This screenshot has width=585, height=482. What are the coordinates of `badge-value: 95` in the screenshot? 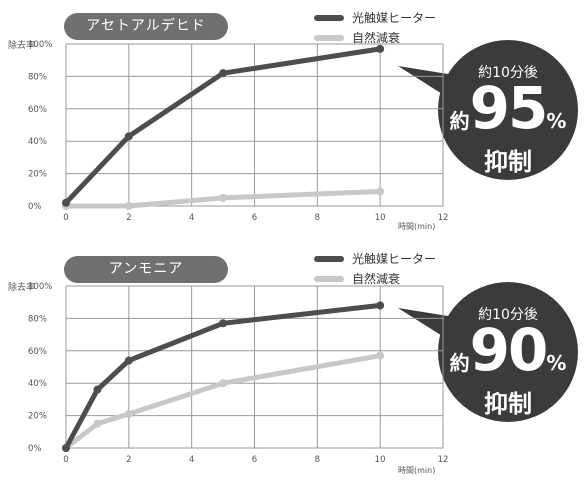 It's located at (509, 108).